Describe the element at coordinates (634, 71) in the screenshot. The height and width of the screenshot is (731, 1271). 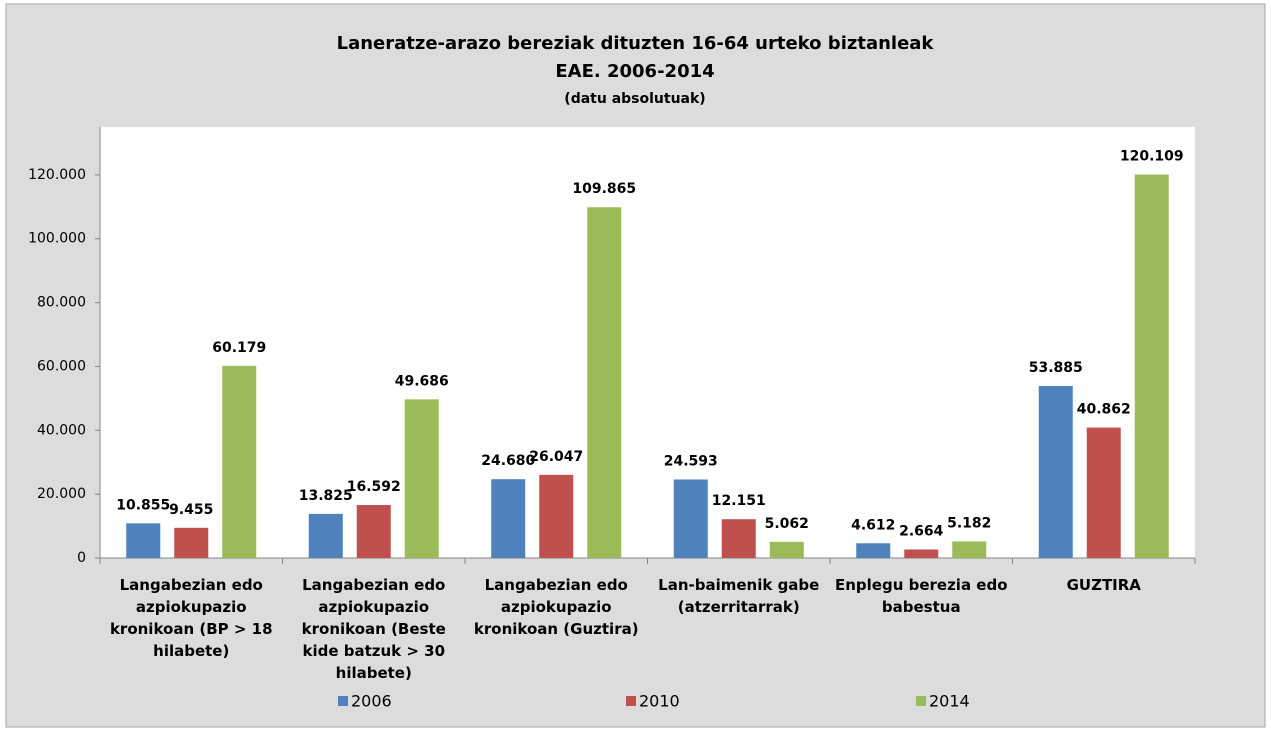
I see `chart-subtitle: EAE. 2006-2014` at that location.